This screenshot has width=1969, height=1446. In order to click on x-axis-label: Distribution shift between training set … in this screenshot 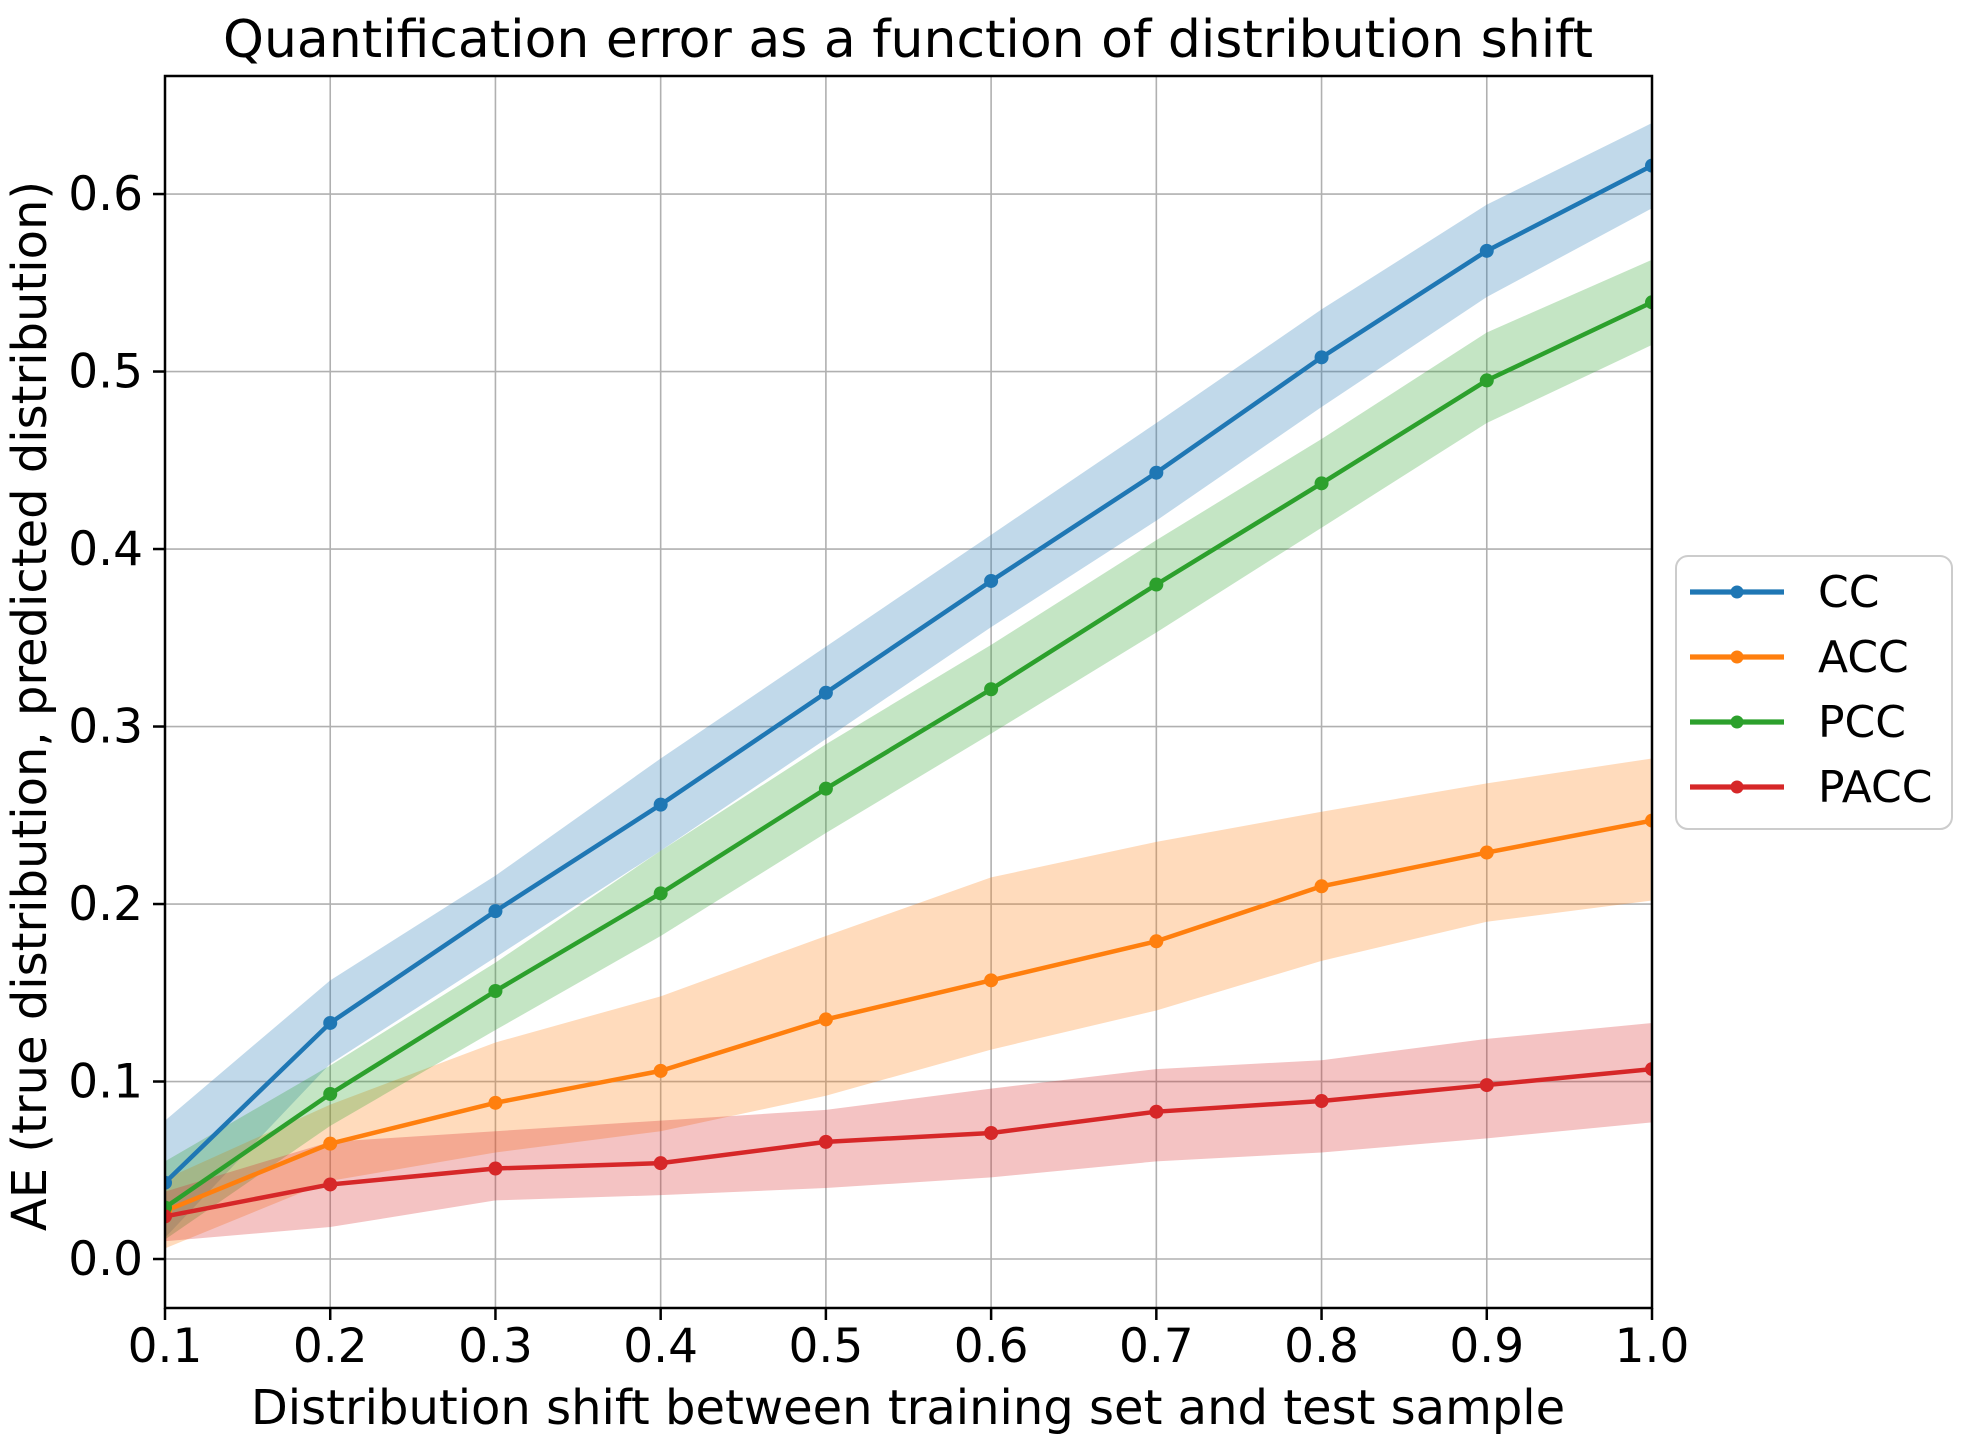, I will do `click(908, 1408)`.